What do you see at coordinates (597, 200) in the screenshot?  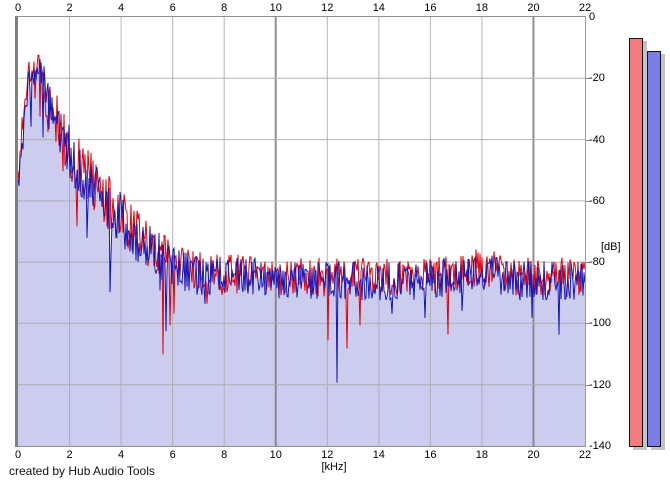 I see `y-tick-label: -60` at bounding box center [597, 200].